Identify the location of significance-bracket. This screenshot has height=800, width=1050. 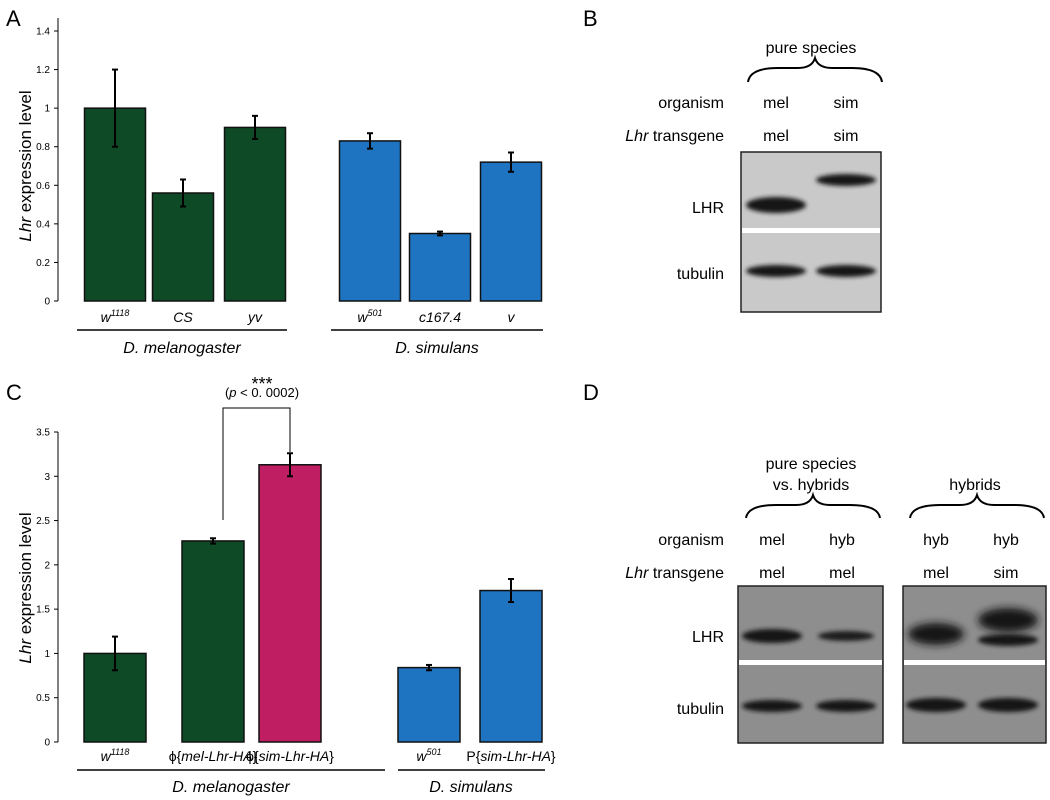
(256, 463).